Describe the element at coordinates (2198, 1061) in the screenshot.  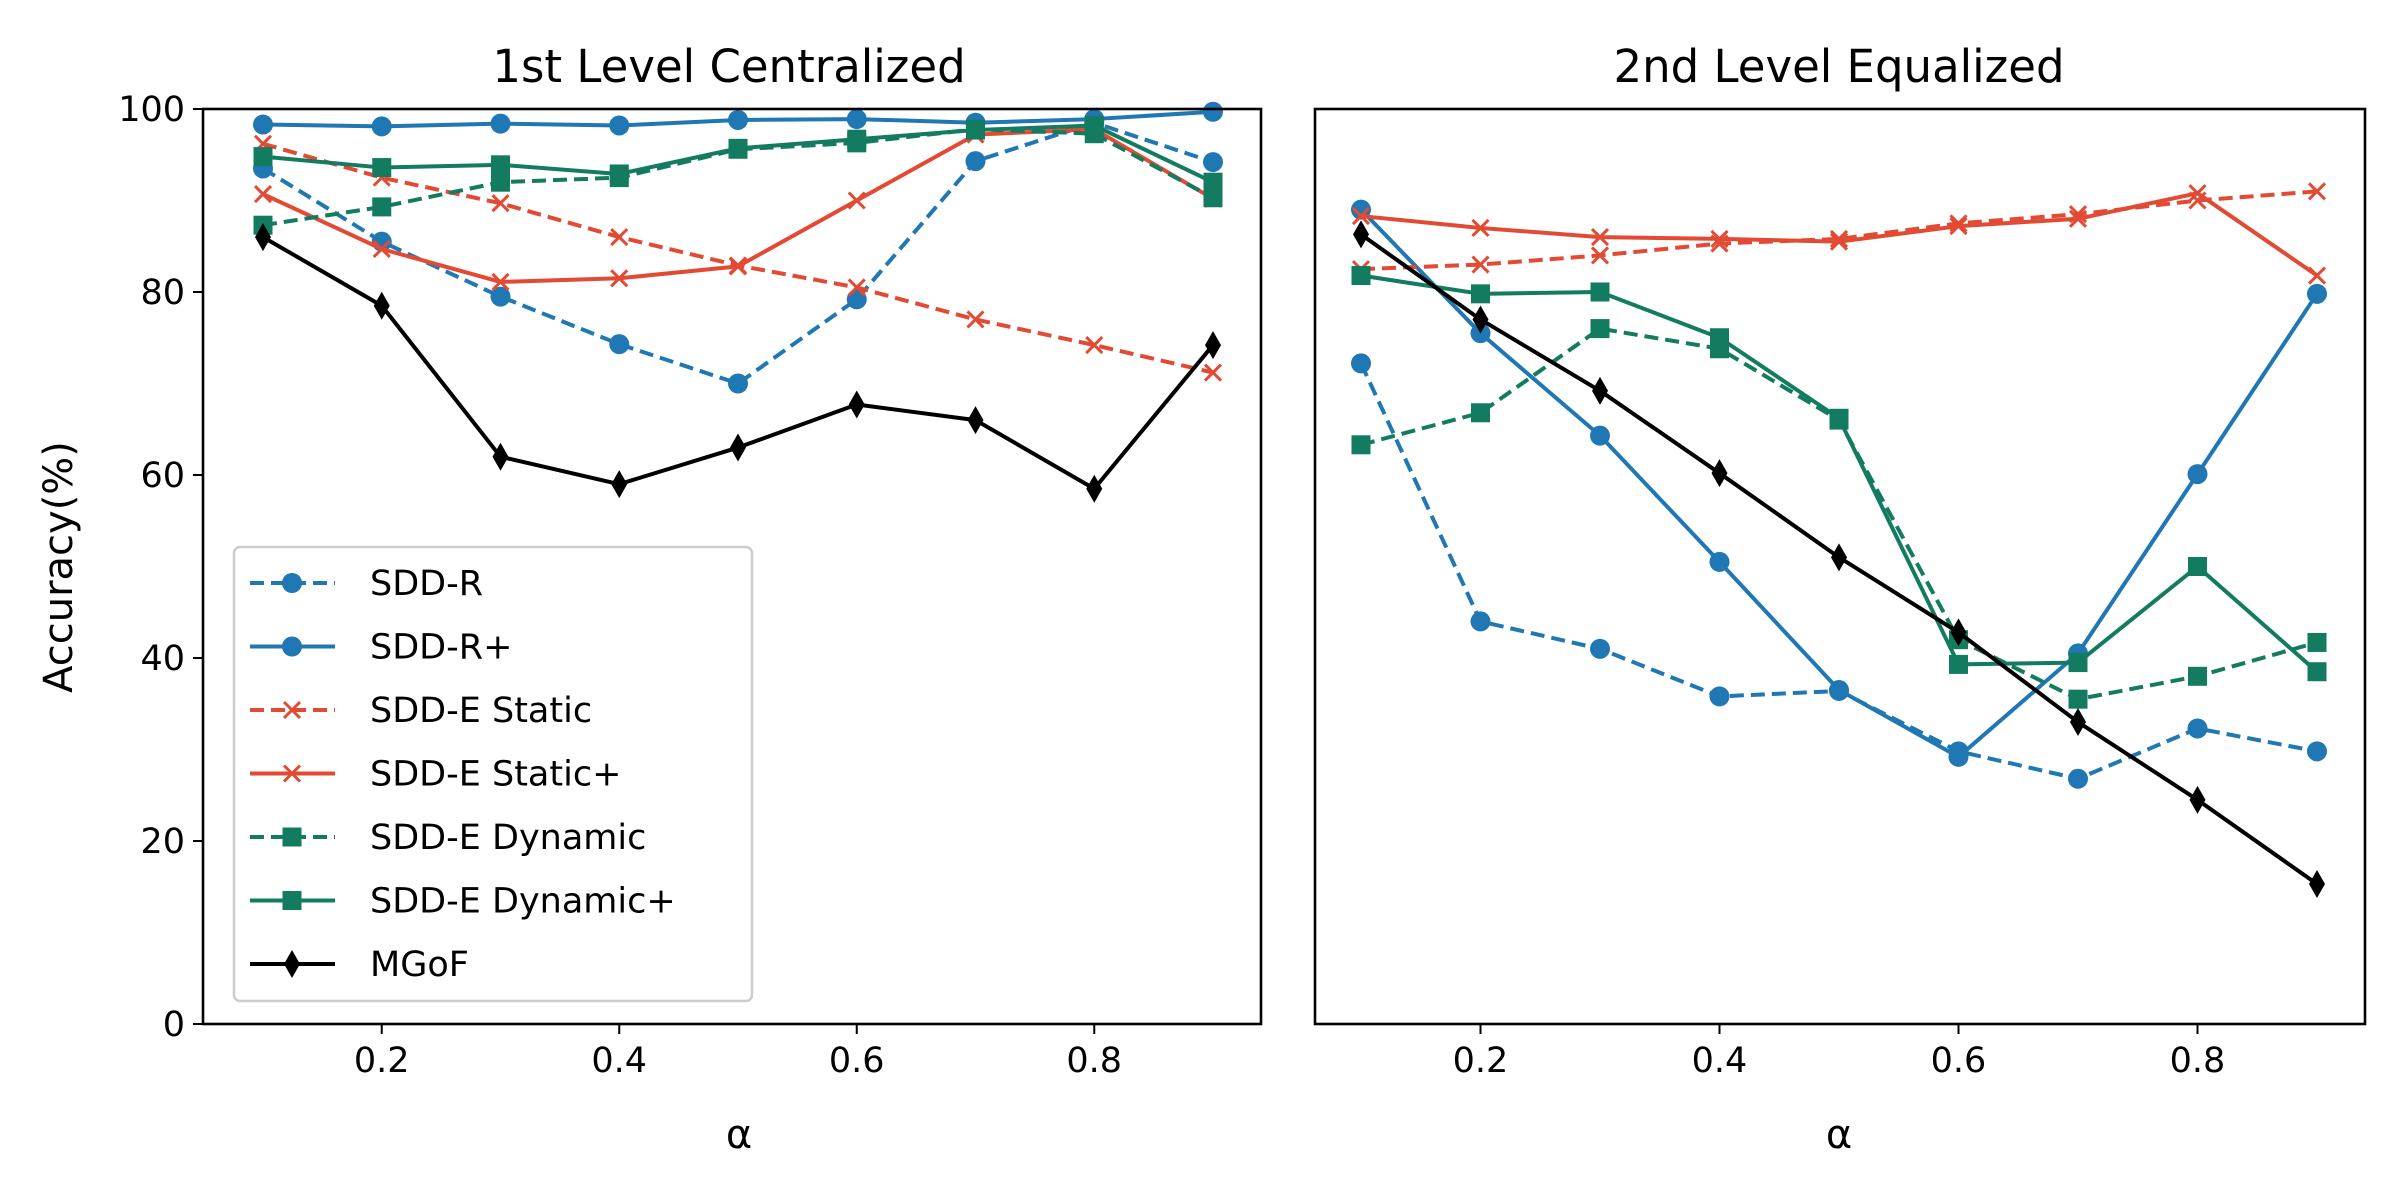
I see `x-tick-label: 0.8` at that location.